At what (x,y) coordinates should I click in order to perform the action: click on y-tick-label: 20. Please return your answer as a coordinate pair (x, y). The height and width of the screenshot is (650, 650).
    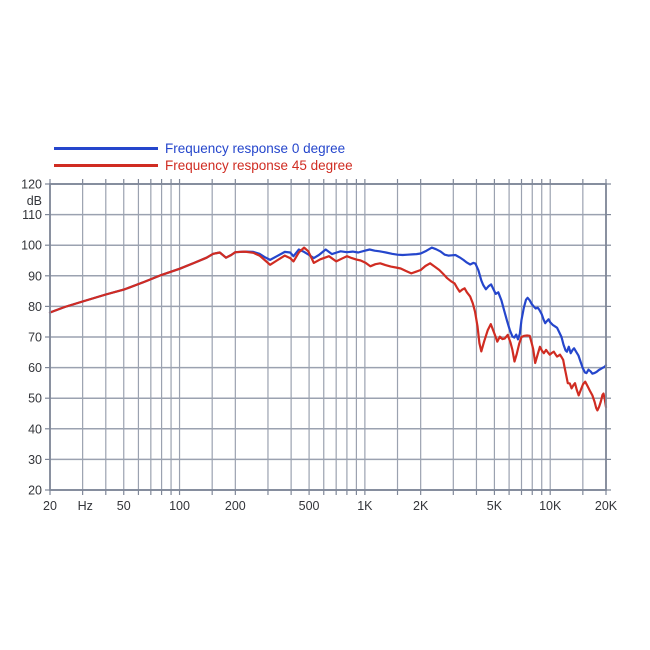
    Looking at the image, I should click on (35, 491).